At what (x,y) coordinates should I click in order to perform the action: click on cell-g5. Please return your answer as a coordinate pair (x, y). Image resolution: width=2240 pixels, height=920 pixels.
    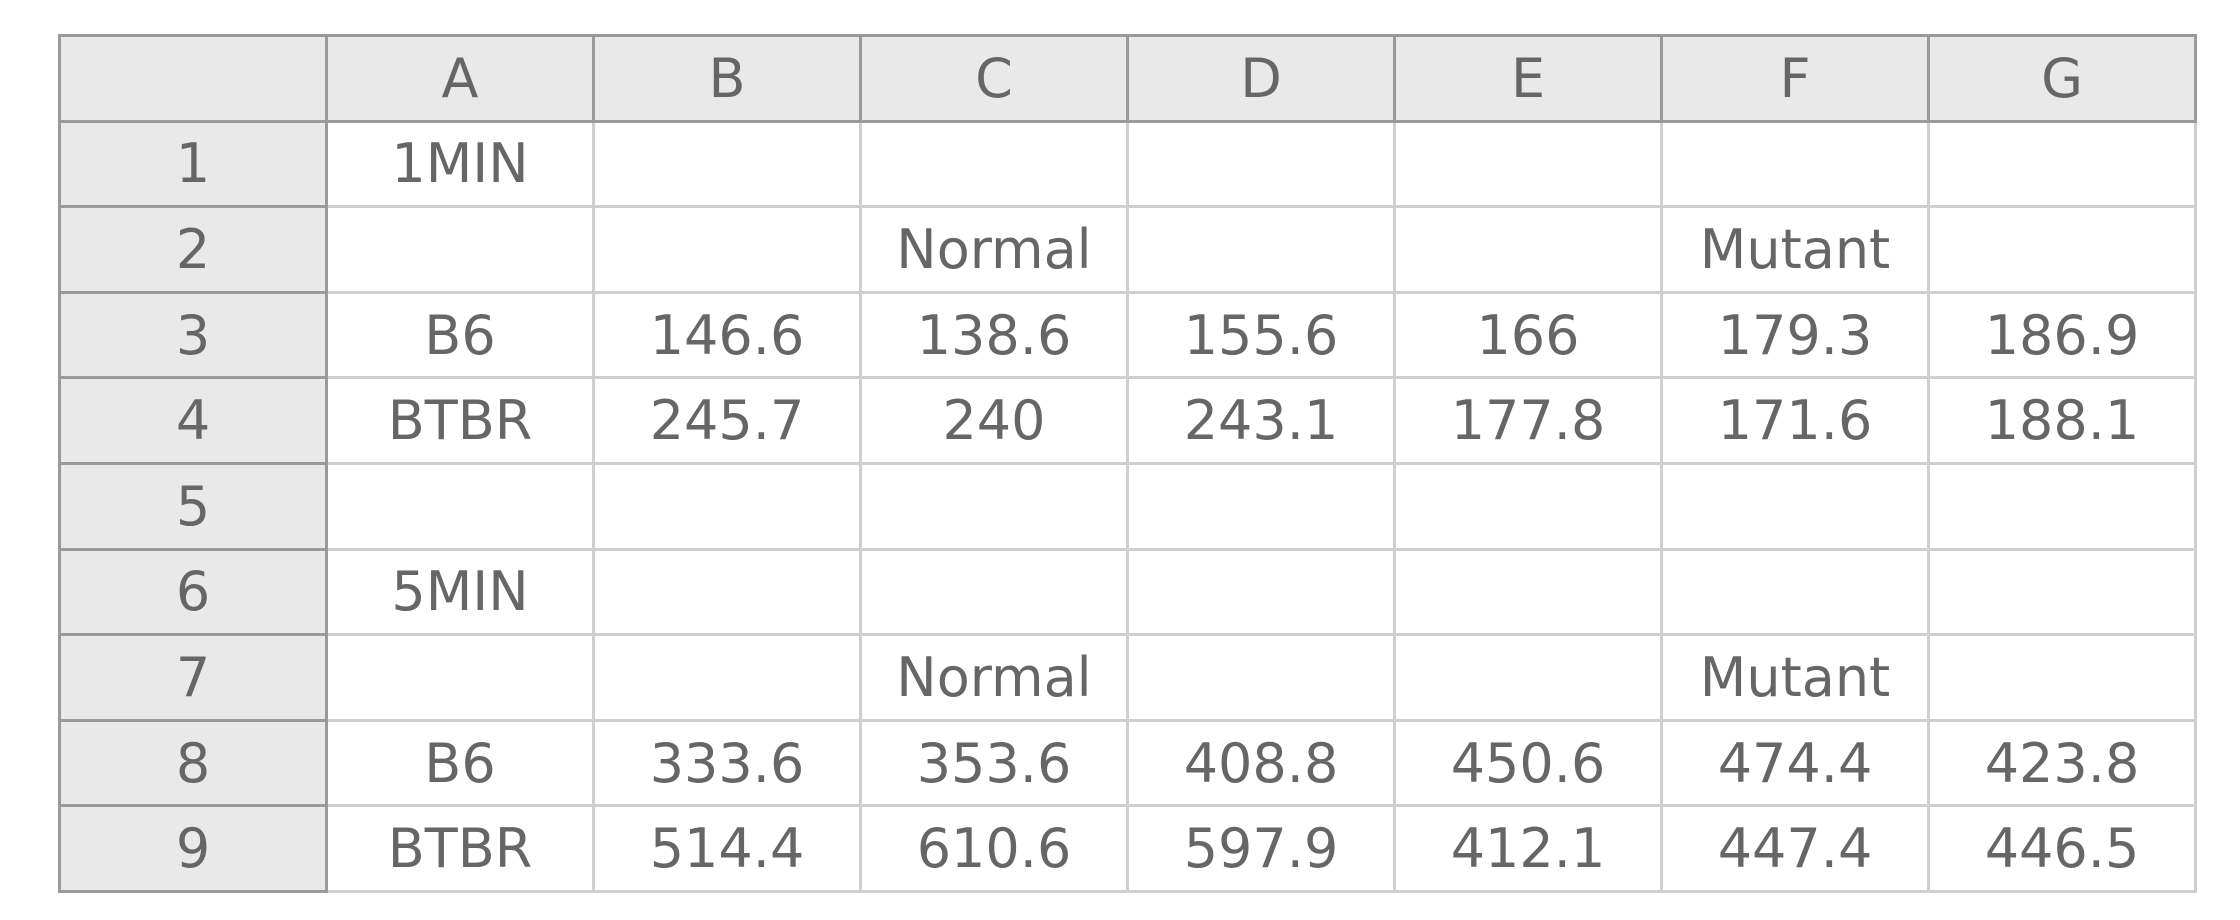
    Looking at the image, I should click on (2062, 506).